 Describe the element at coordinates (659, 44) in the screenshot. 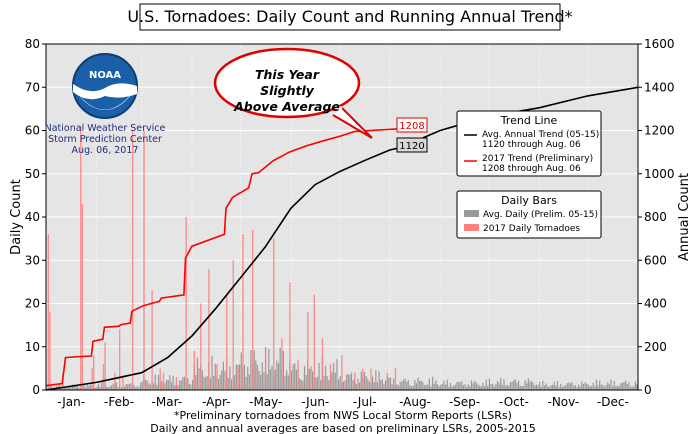

I see `right-tick-label: 1600` at that location.